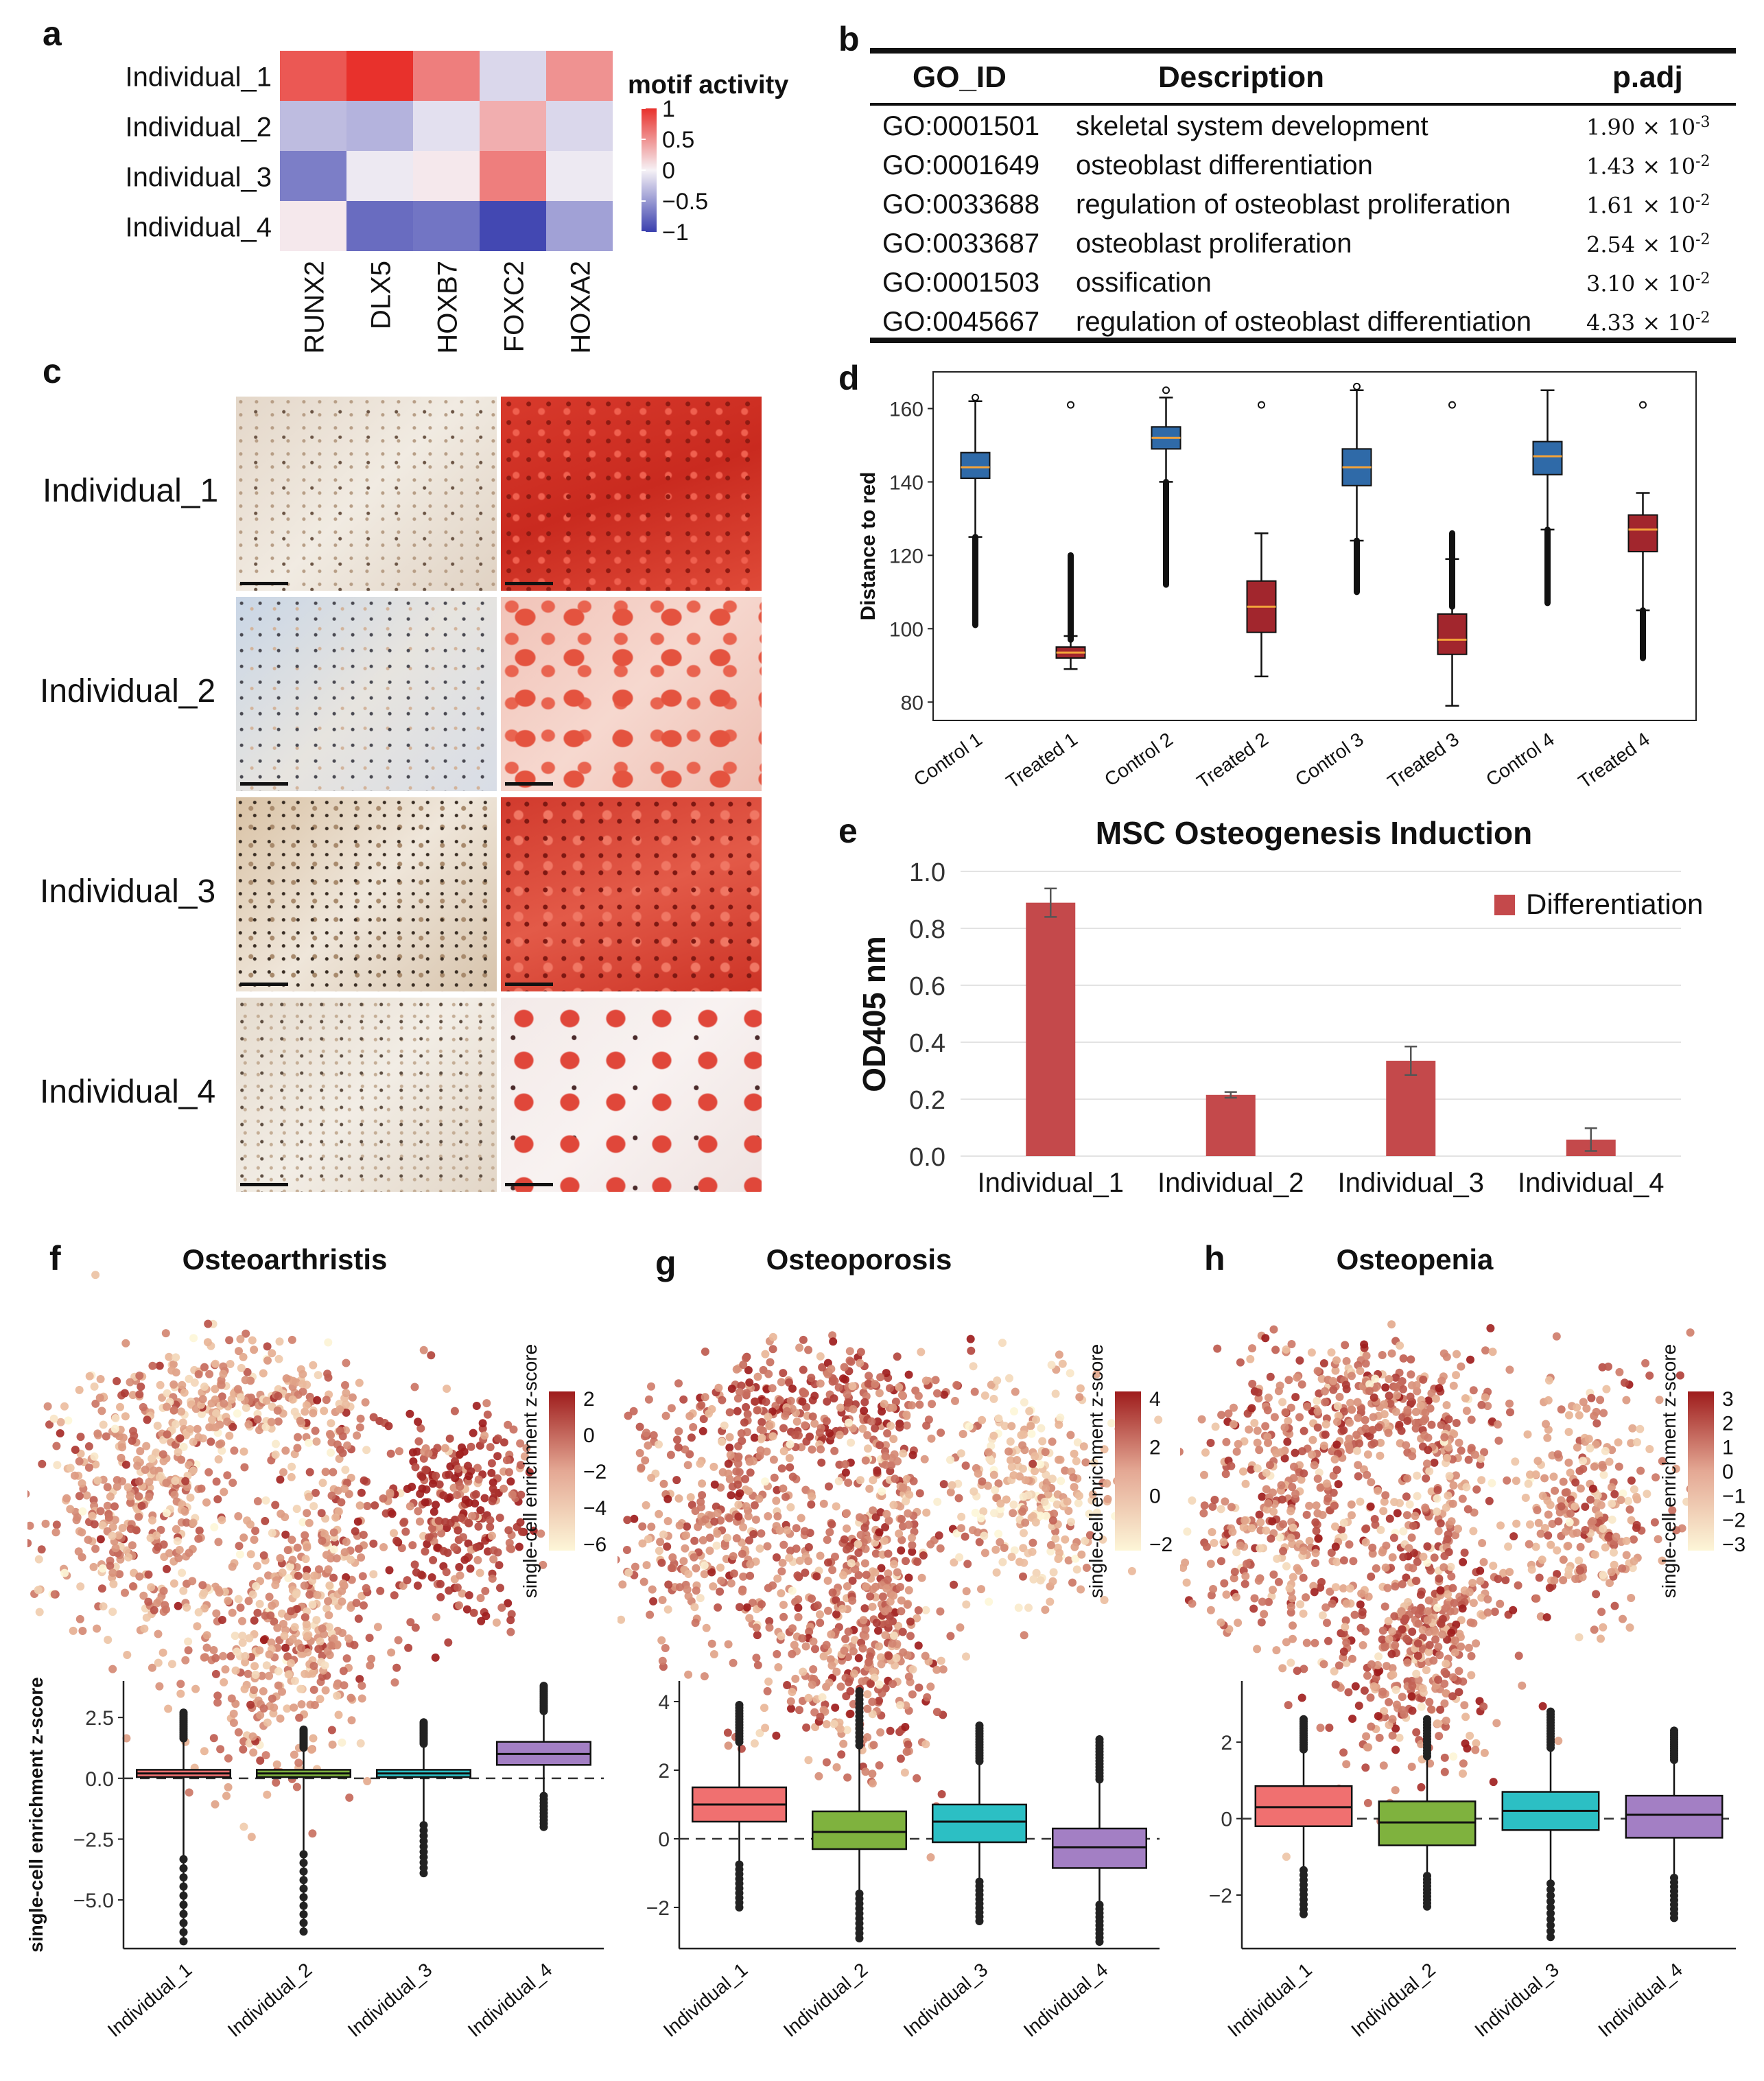  Describe the element at coordinates (128, 891) in the screenshot. I see `stain-row-label-3: Individual_3` at that location.